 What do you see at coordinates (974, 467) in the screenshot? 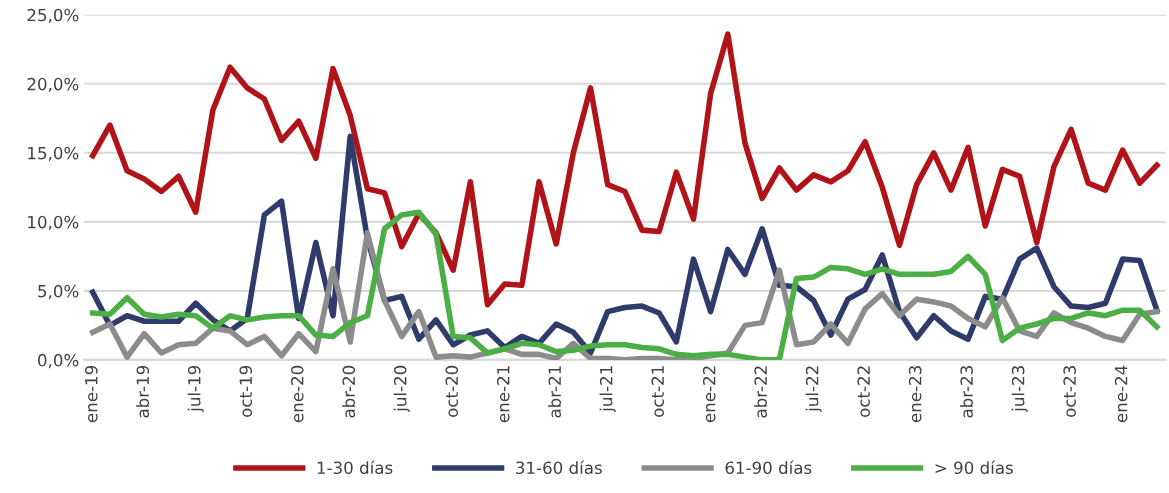
I see `legend-label: > 90 días` at bounding box center [974, 467].